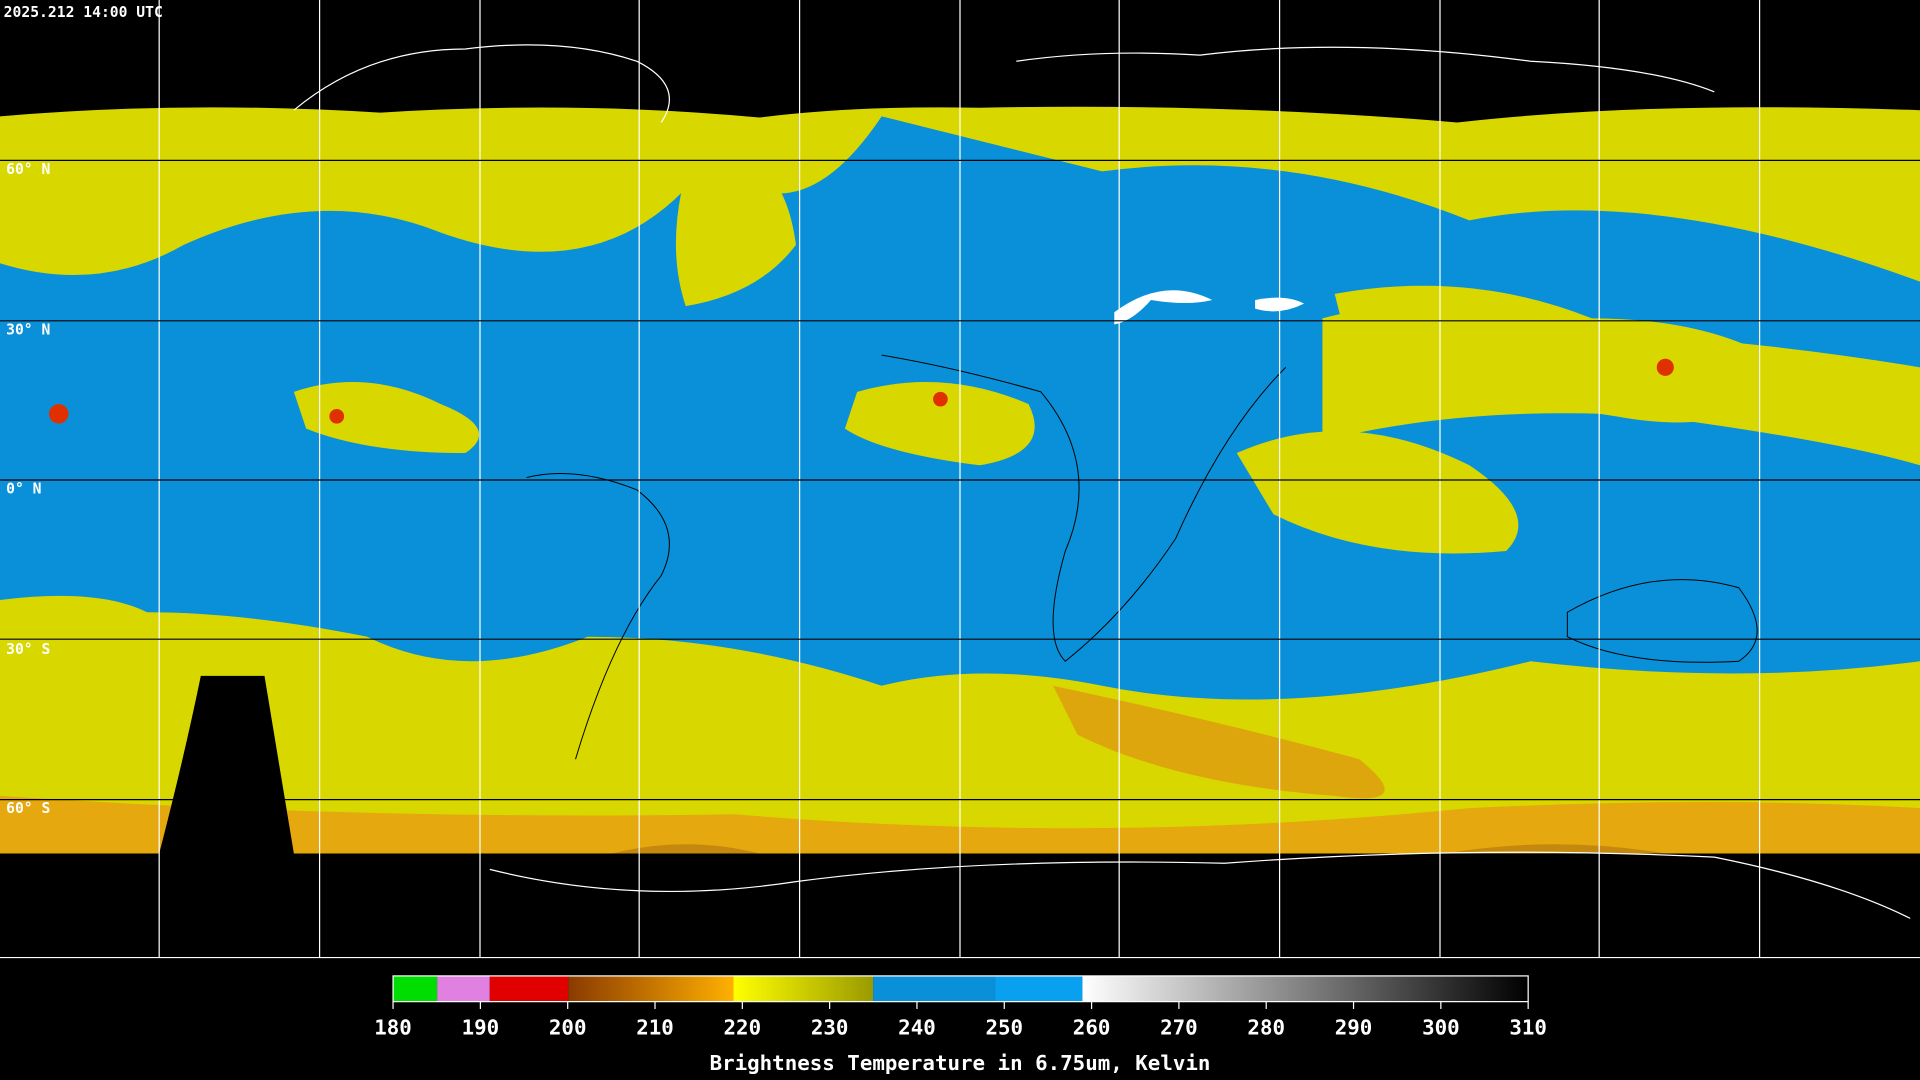  Describe the element at coordinates (655, 1028) in the screenshot. I see `colorbar-tick-label: 210` at that location.